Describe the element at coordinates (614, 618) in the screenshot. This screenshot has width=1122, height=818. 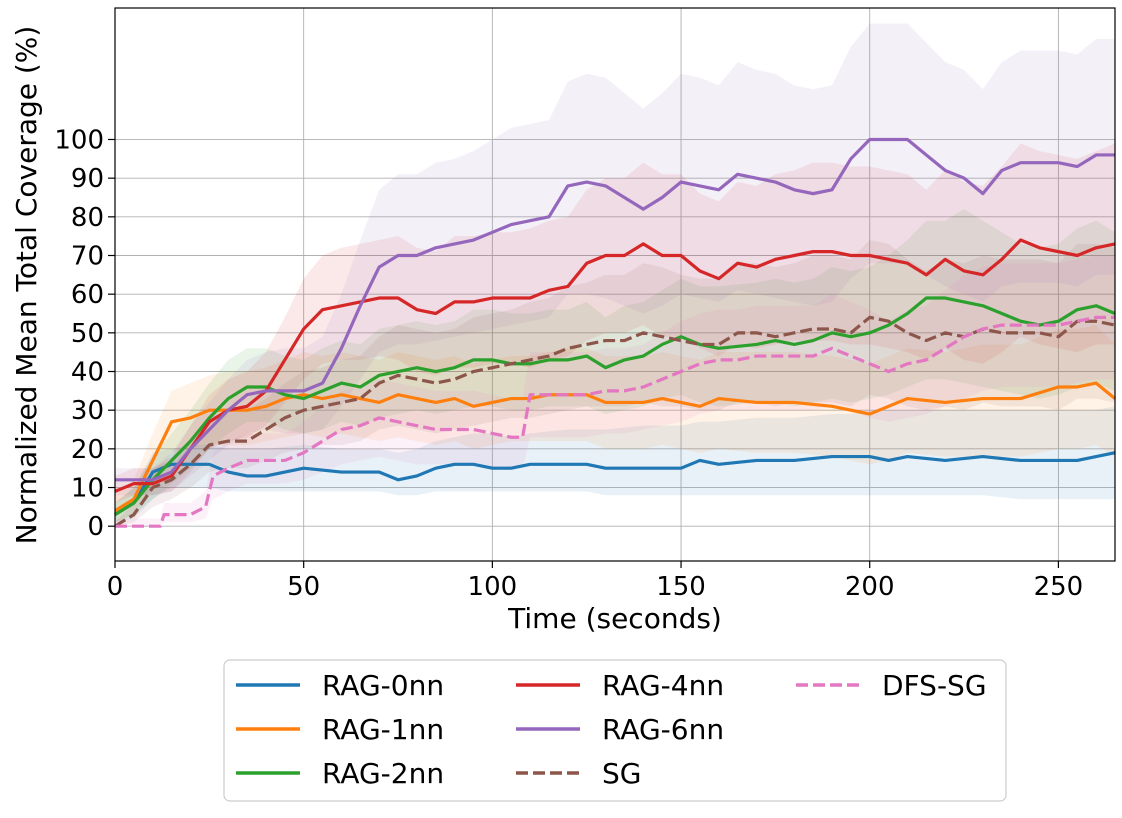
I see `x-axis-title: Time (seconds)` at that location.